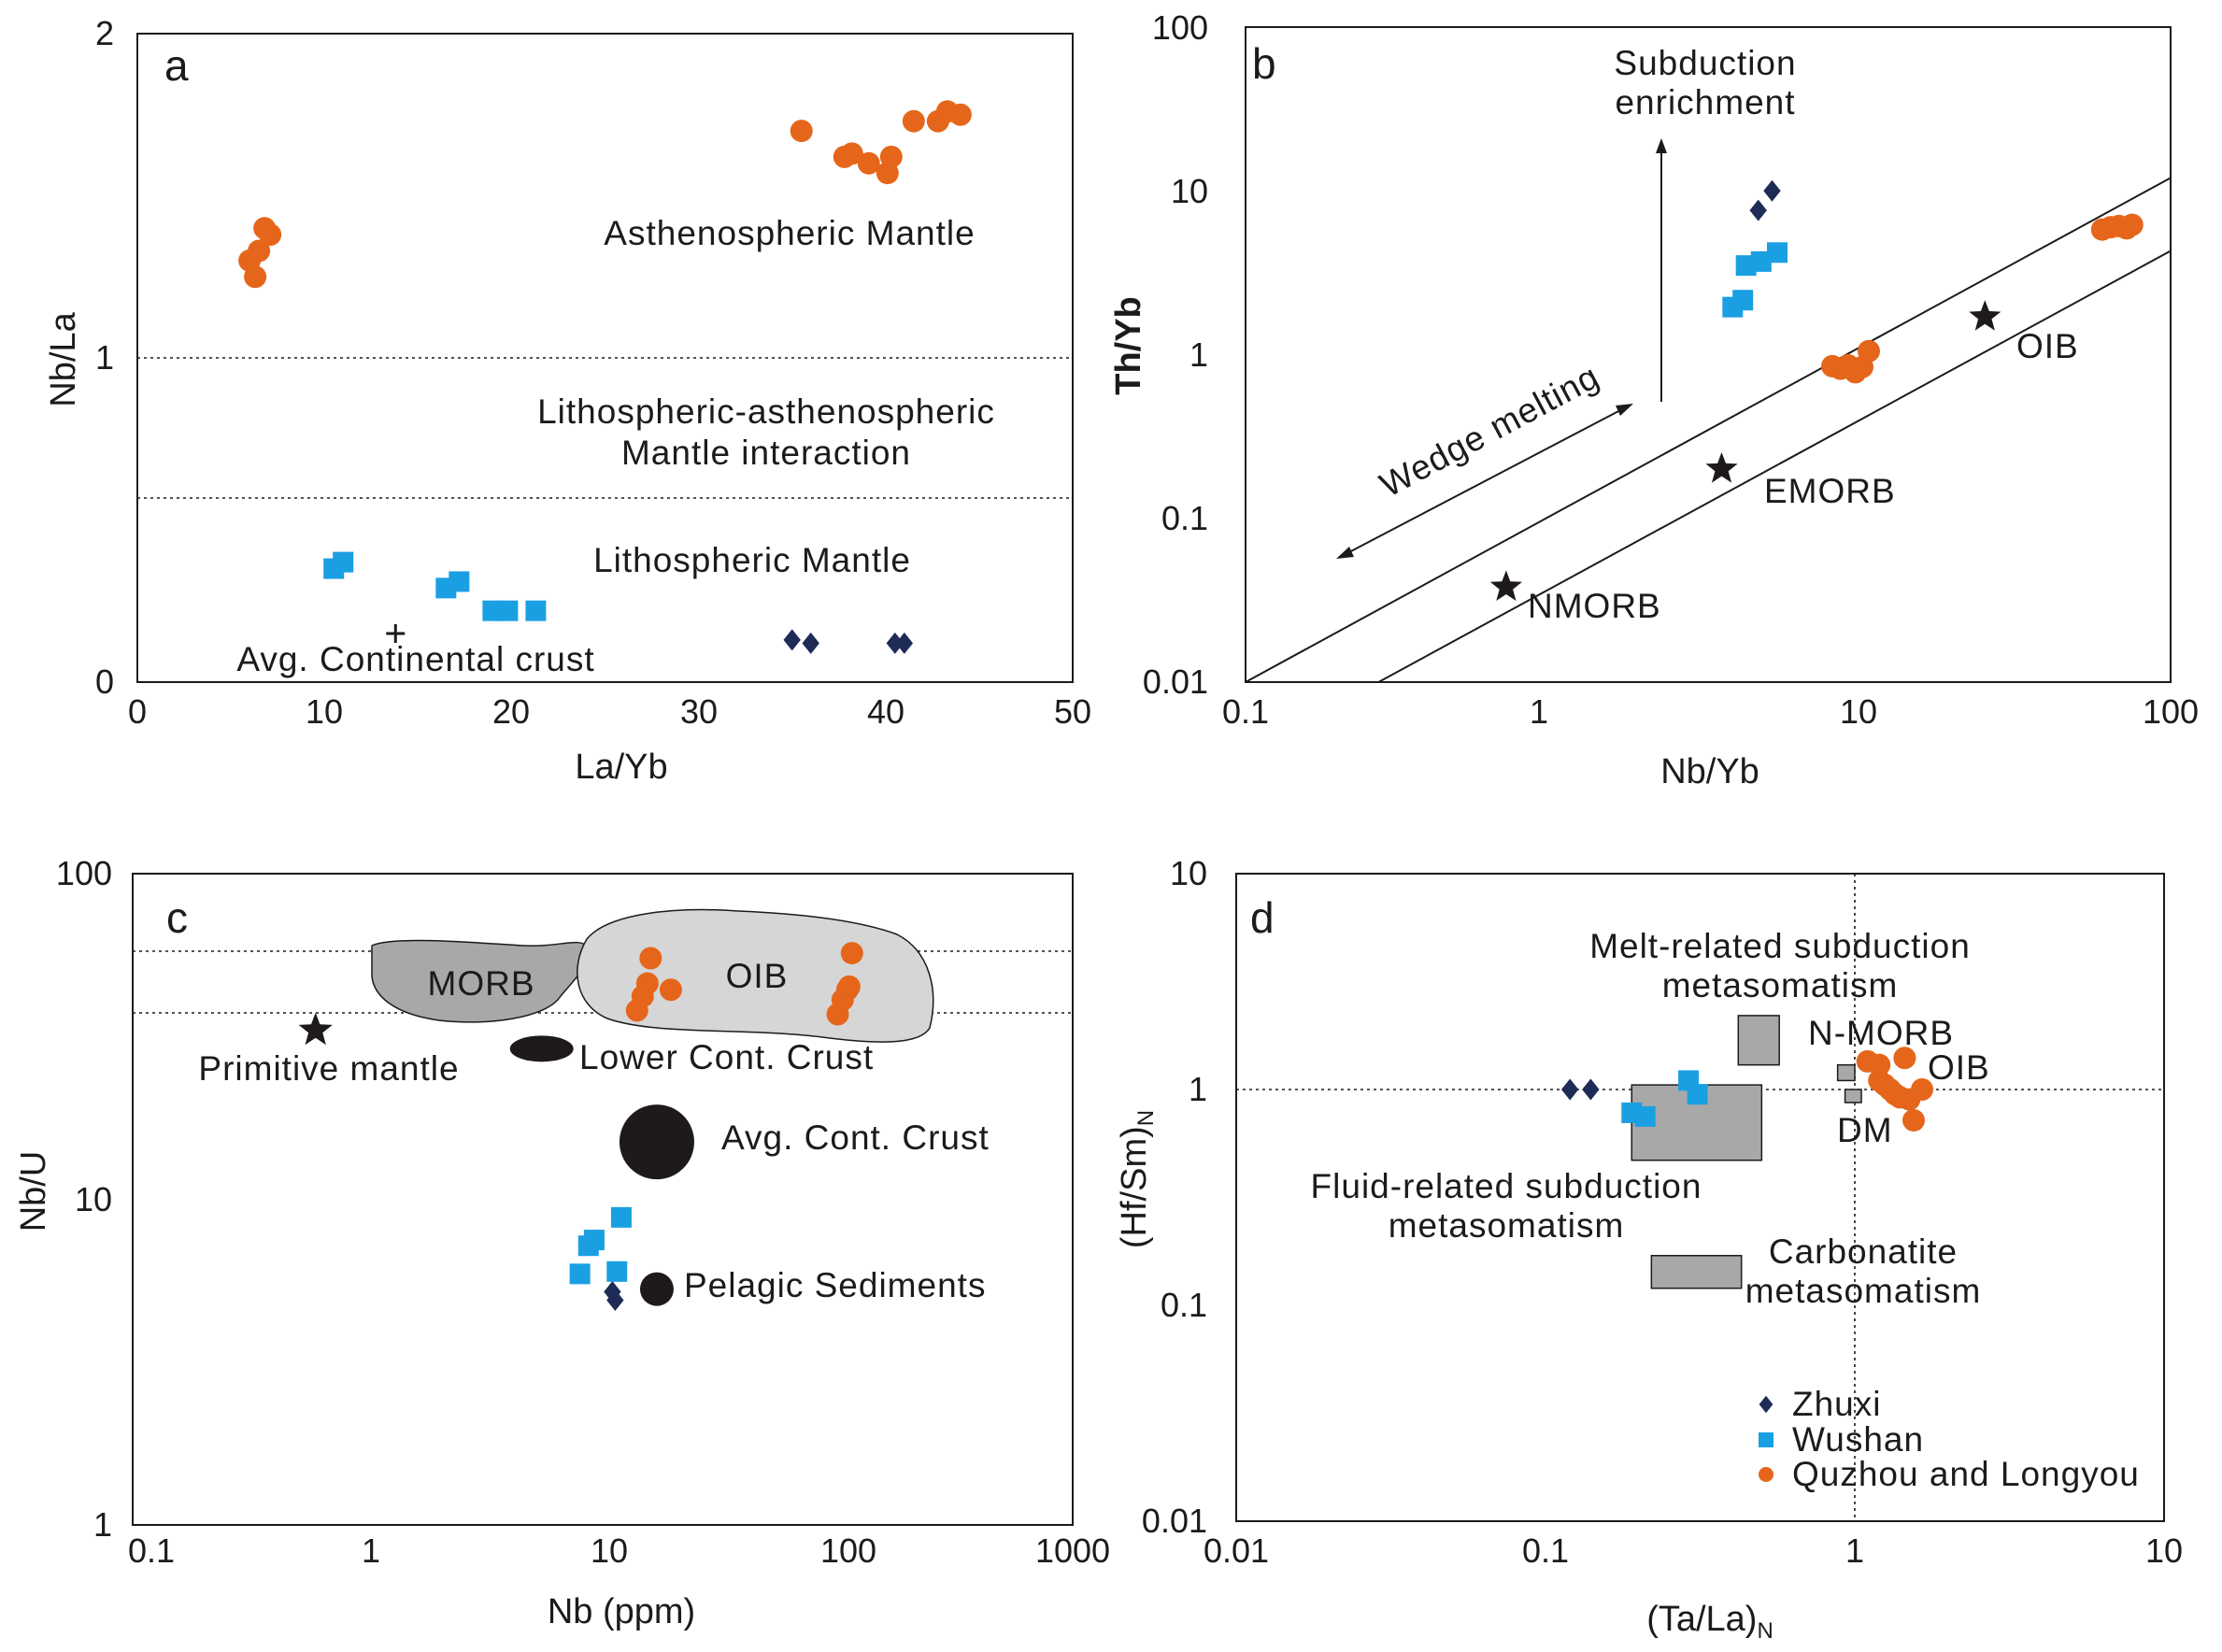  Describe the element at coordinates (1863, 1251) in the screenshot. I see `panel-d-annotation: Carbonatite` at that location.